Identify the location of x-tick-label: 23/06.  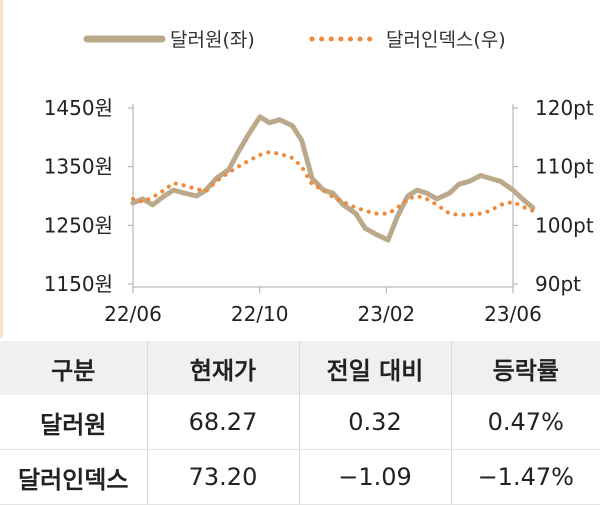
(513, 314).